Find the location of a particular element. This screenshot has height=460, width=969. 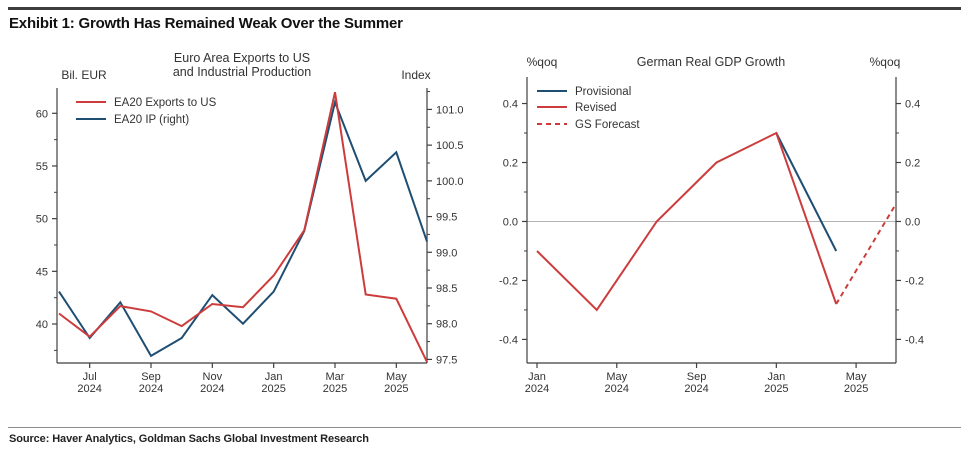

y-tick-label: 99.5 is located at coordinates (446, 218).